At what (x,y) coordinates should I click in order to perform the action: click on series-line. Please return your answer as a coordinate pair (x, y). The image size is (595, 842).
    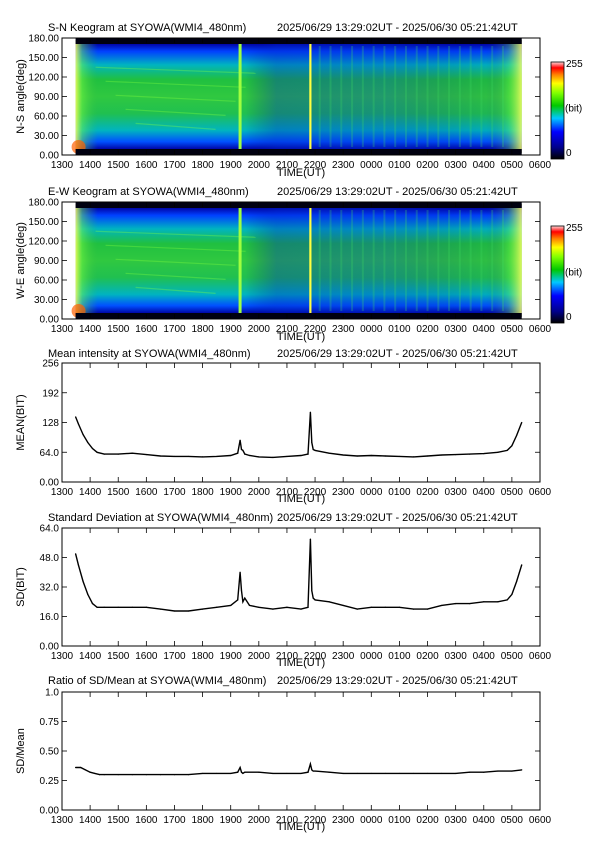
    Looking at the image, I should click on (298, 575).